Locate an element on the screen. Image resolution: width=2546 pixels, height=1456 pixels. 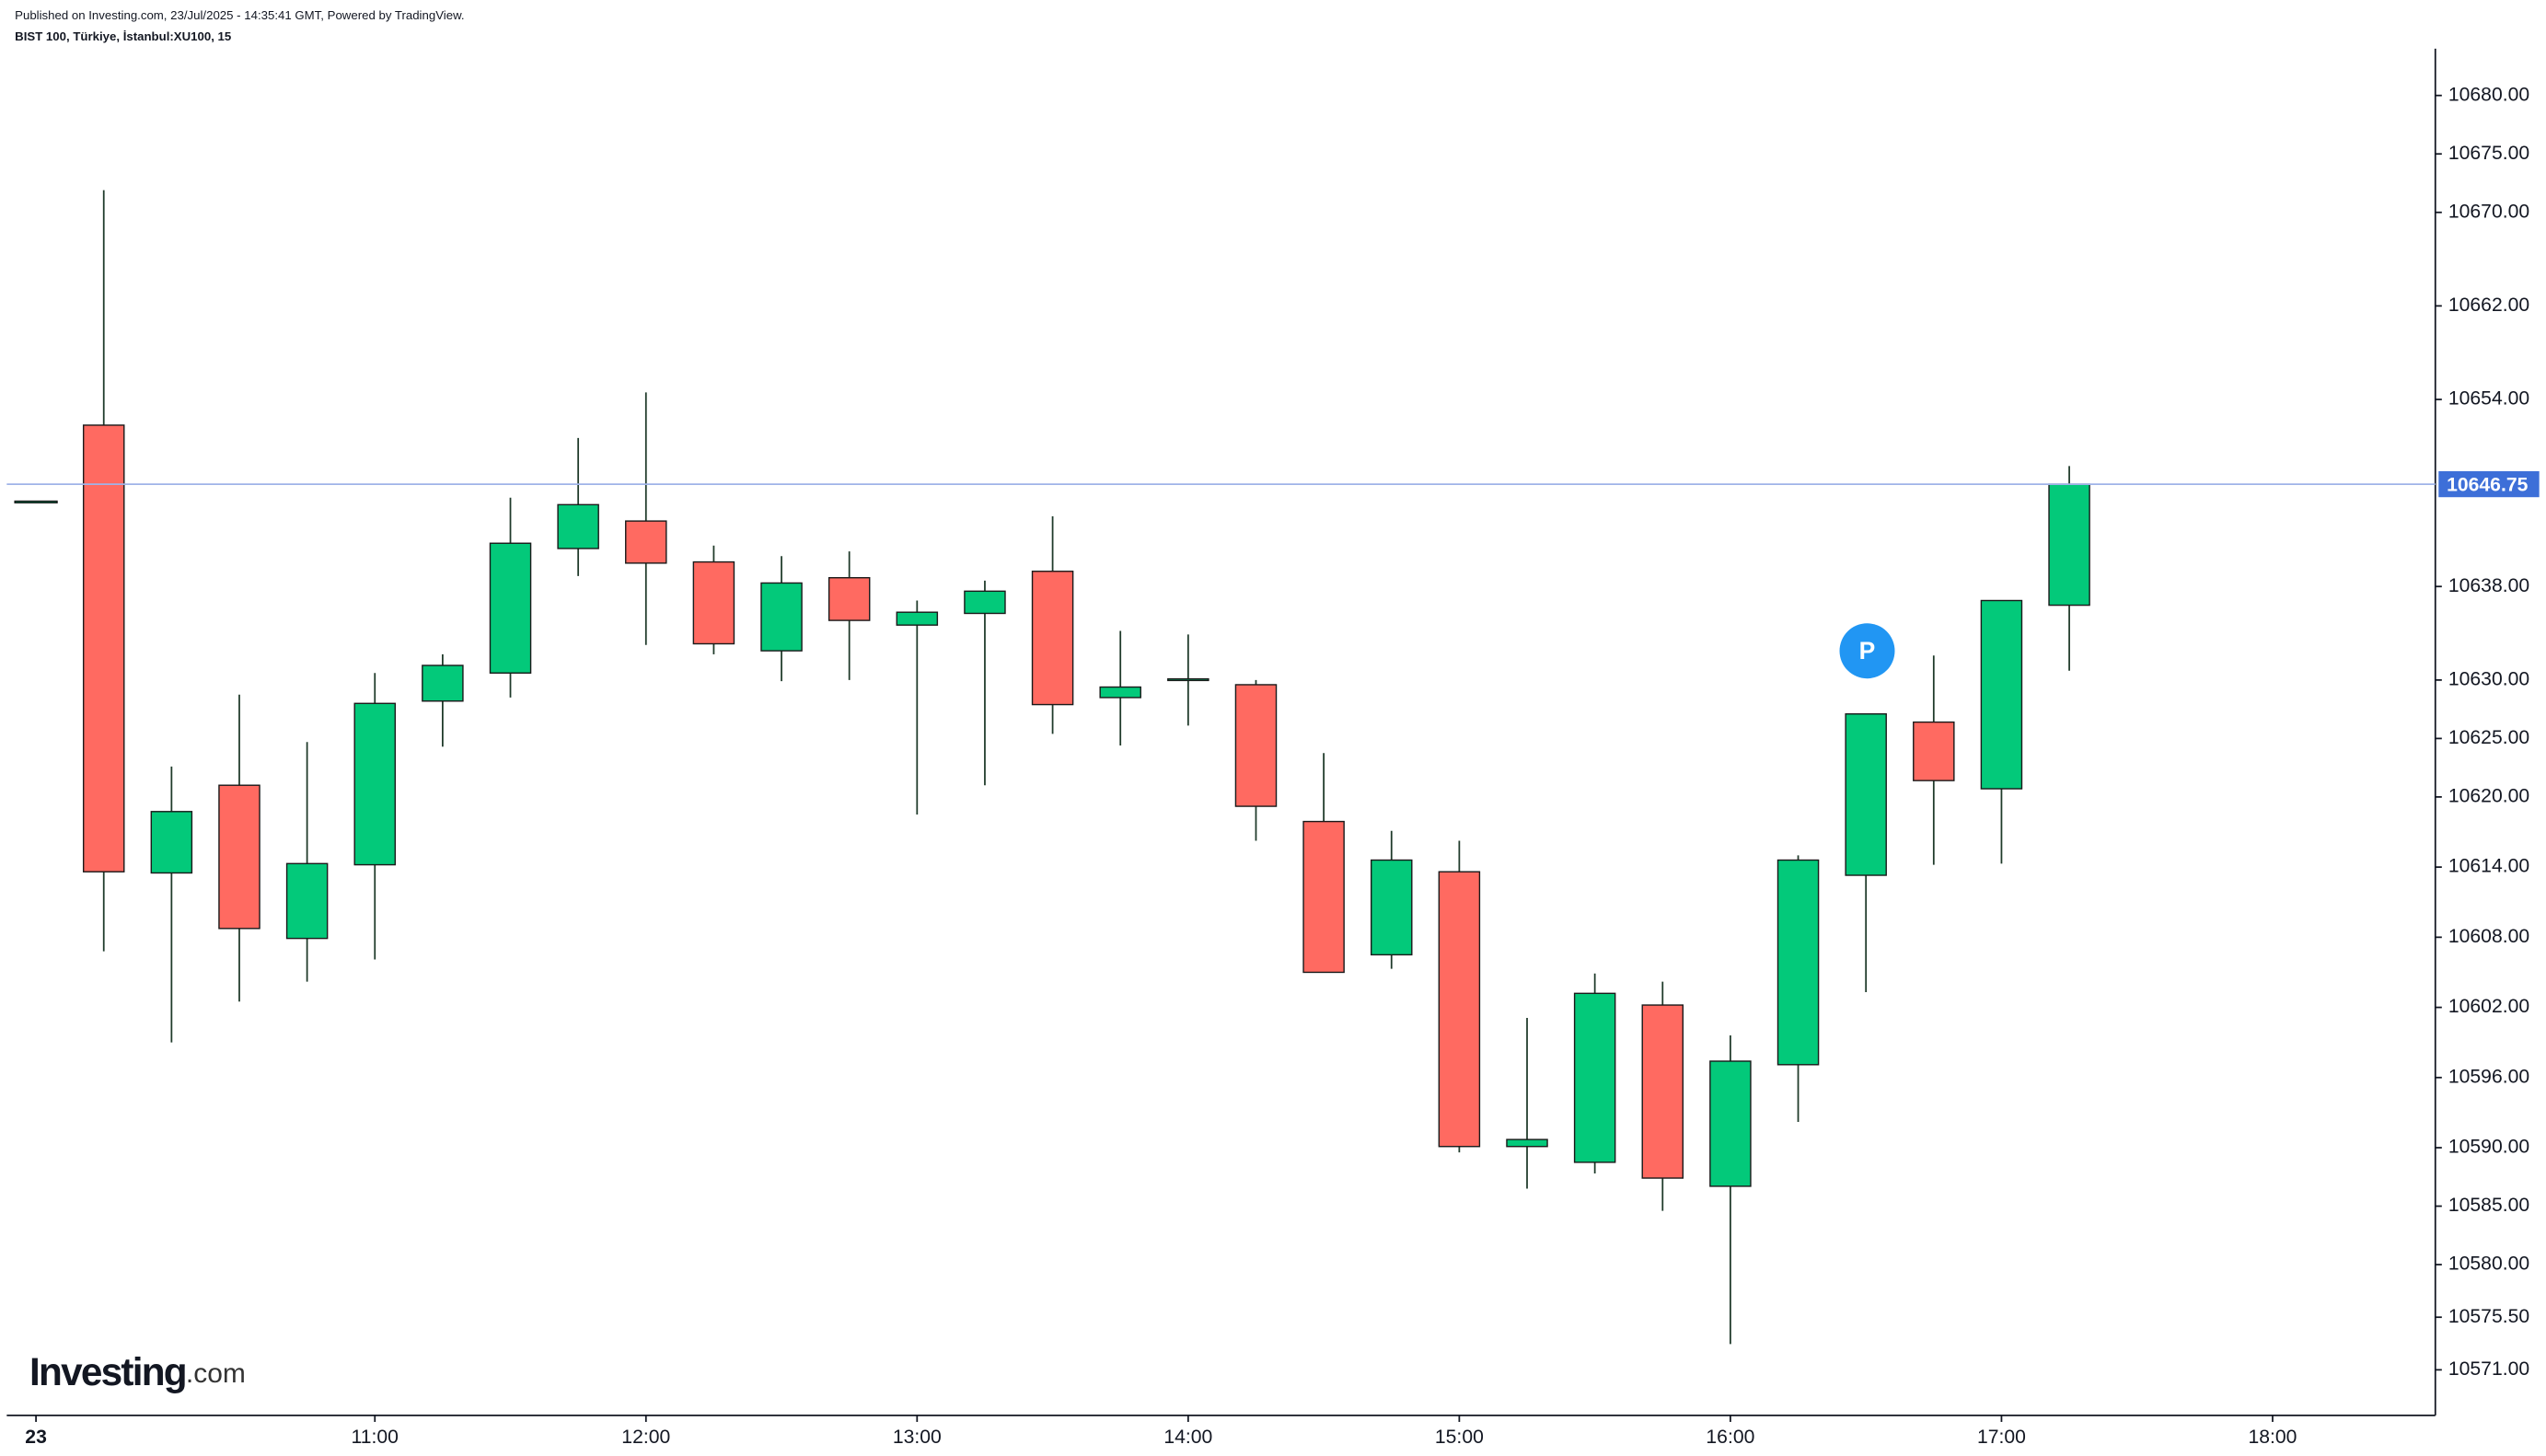
marker-p is located at coordinates (1867, 651).